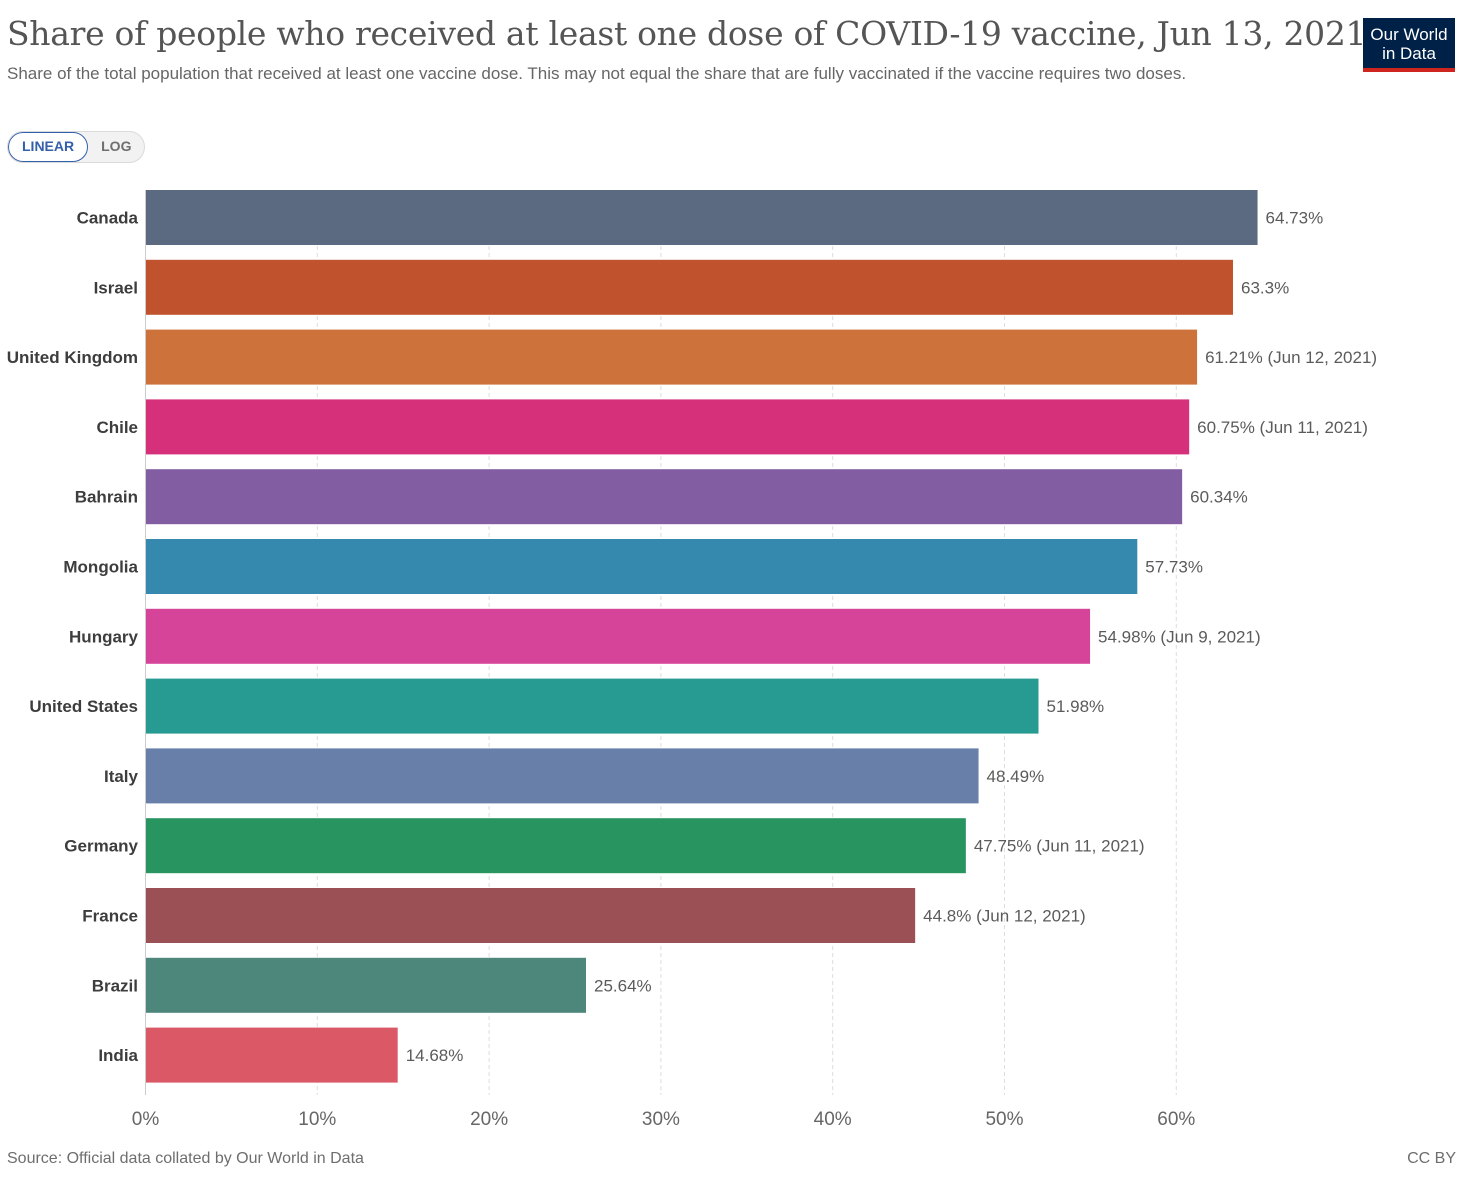 The height and width of the screenshot is (1179, 1477). I want to click on value-label: 54.98% (Jun 9, 2021), so click(1179, 636).